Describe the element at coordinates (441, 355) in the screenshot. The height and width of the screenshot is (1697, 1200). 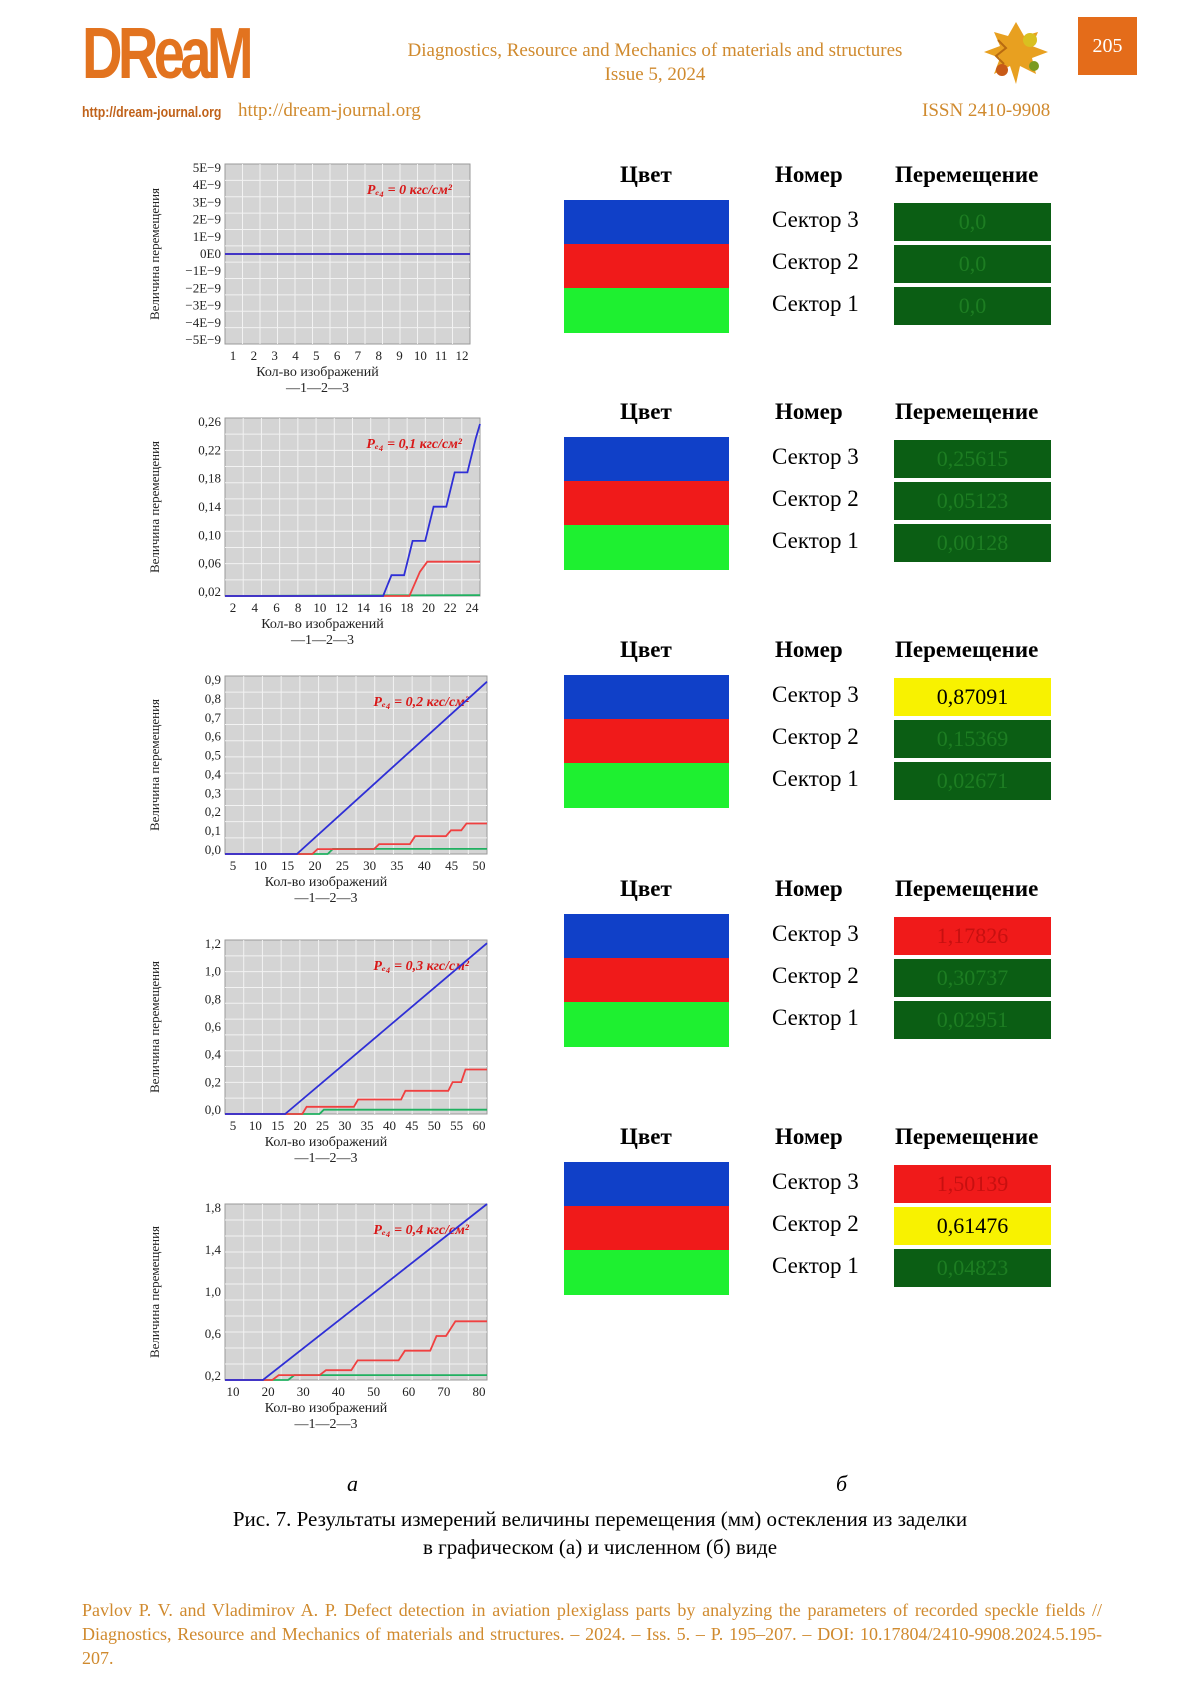
I see `x-tick-label: 11` at that location.